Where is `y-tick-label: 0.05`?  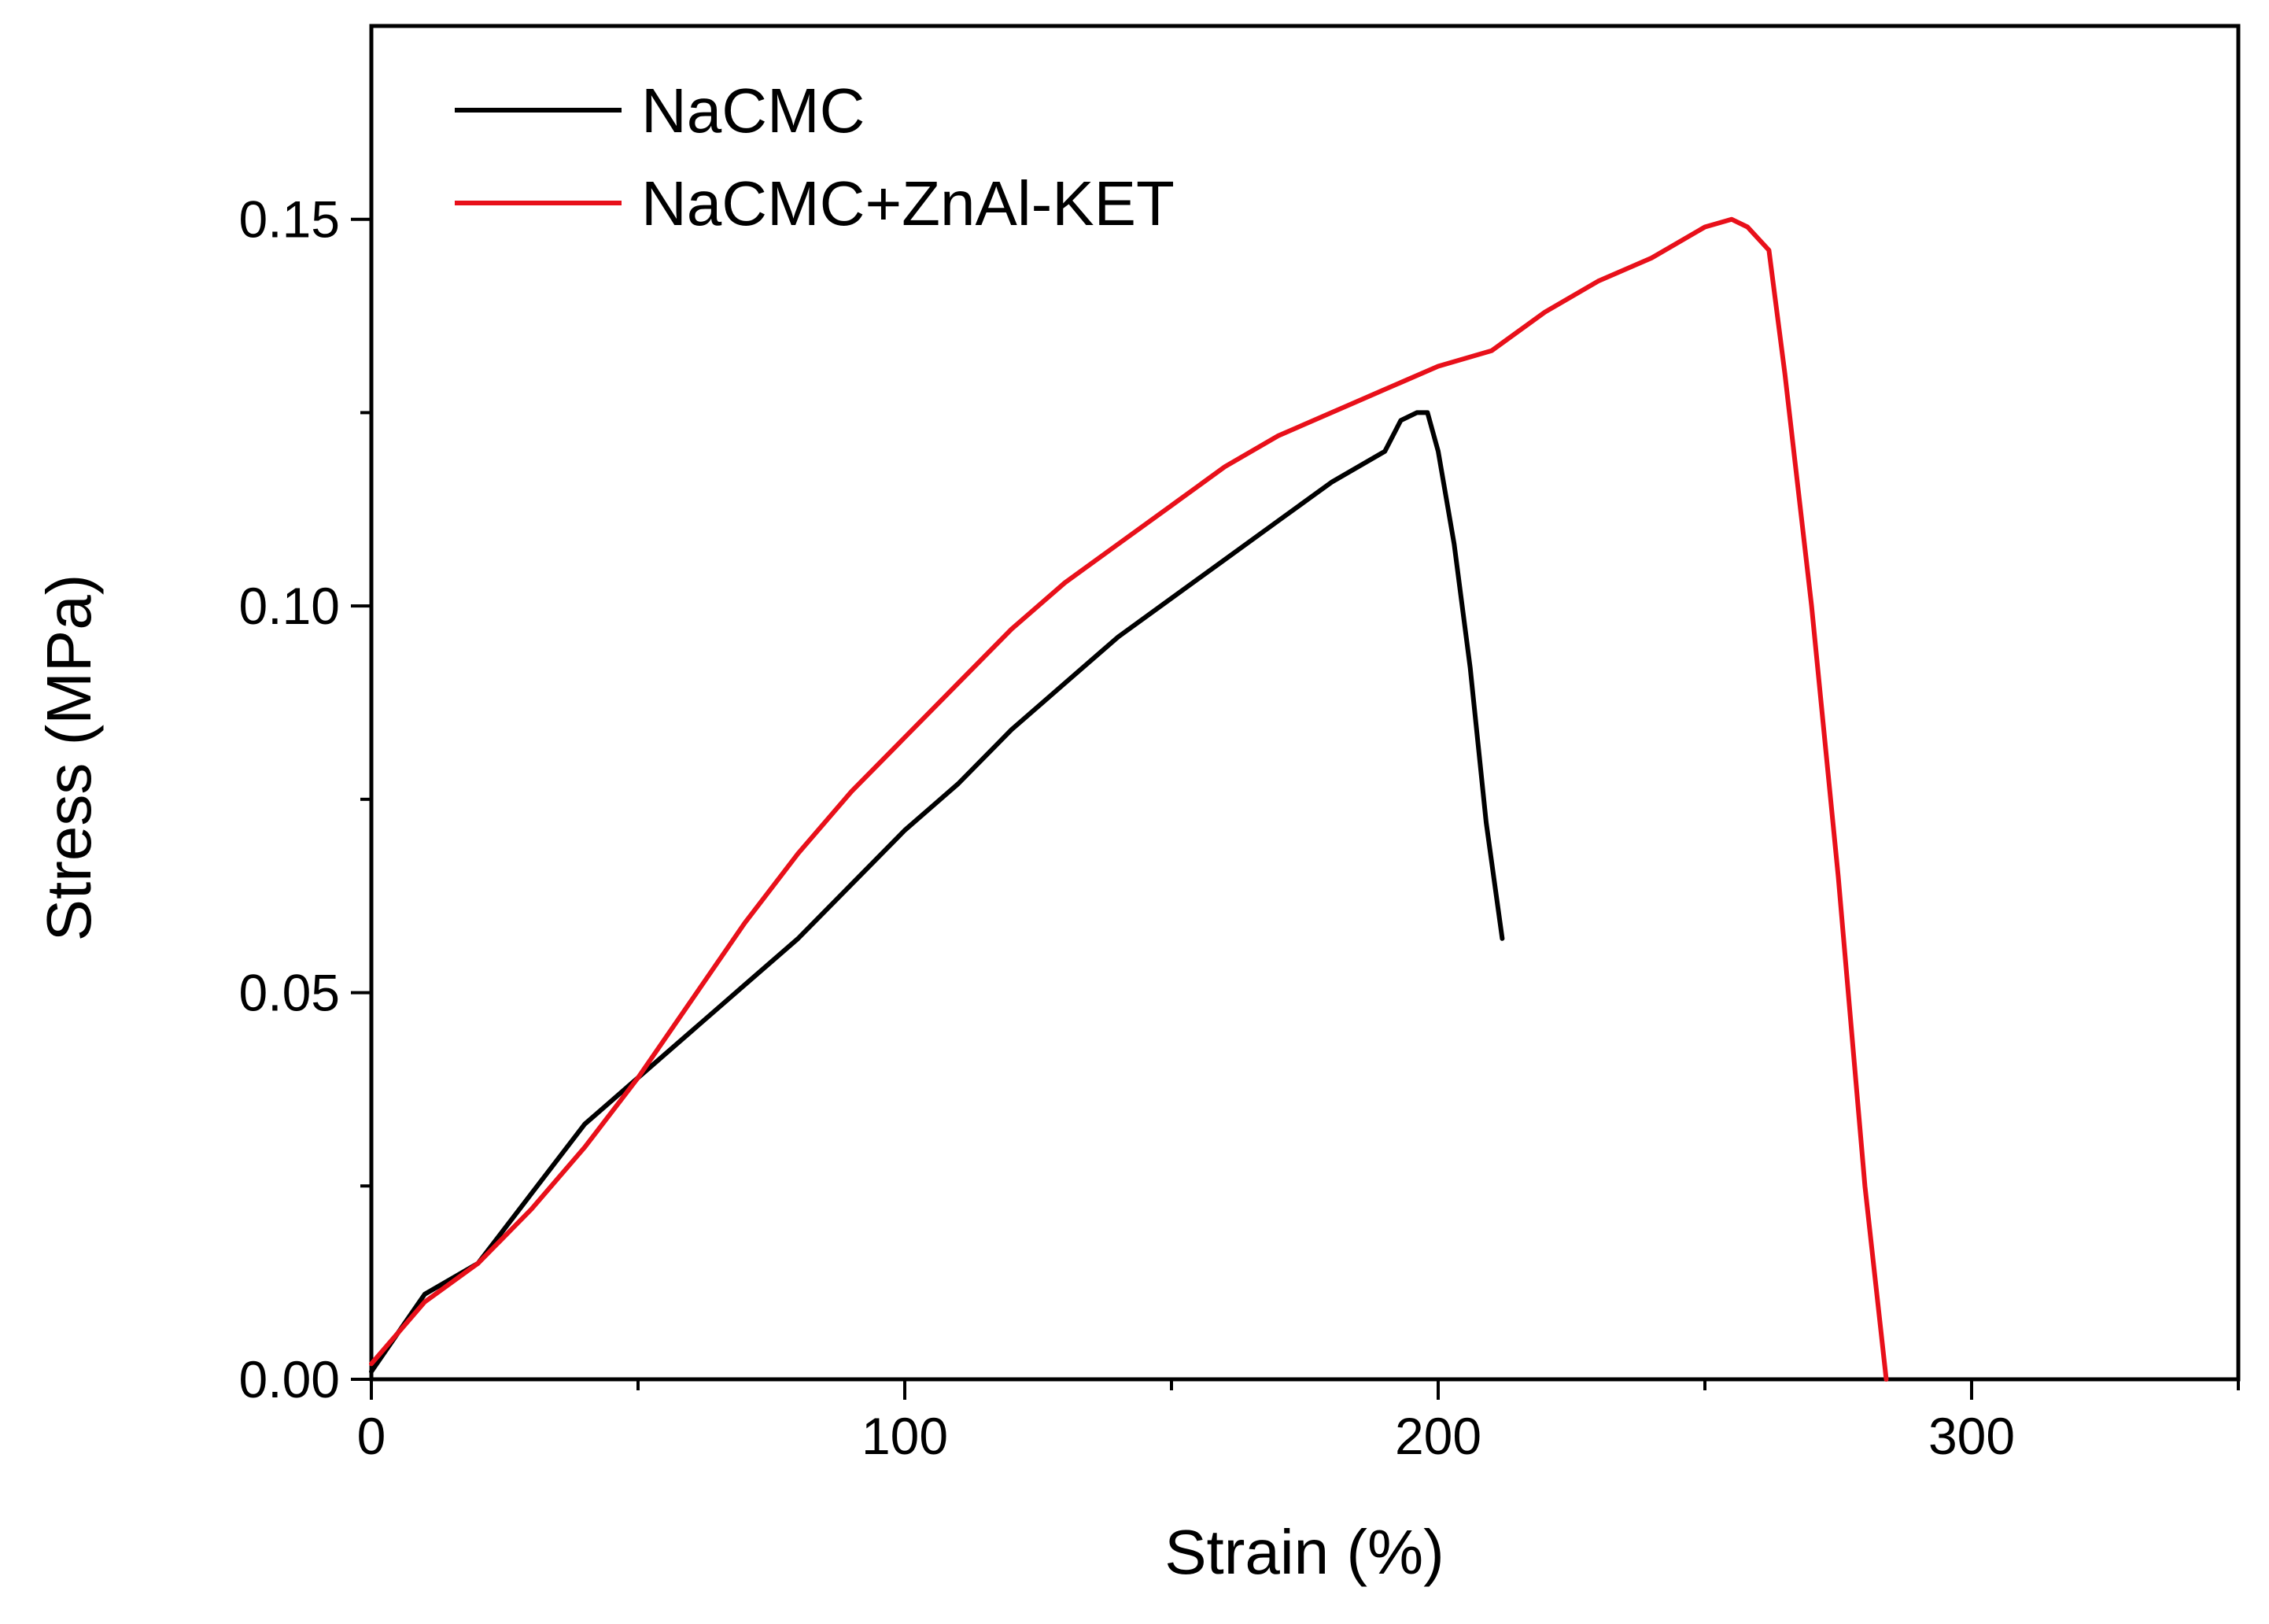 y-tick-label: 0.05 is located at coordinates (289, 993).